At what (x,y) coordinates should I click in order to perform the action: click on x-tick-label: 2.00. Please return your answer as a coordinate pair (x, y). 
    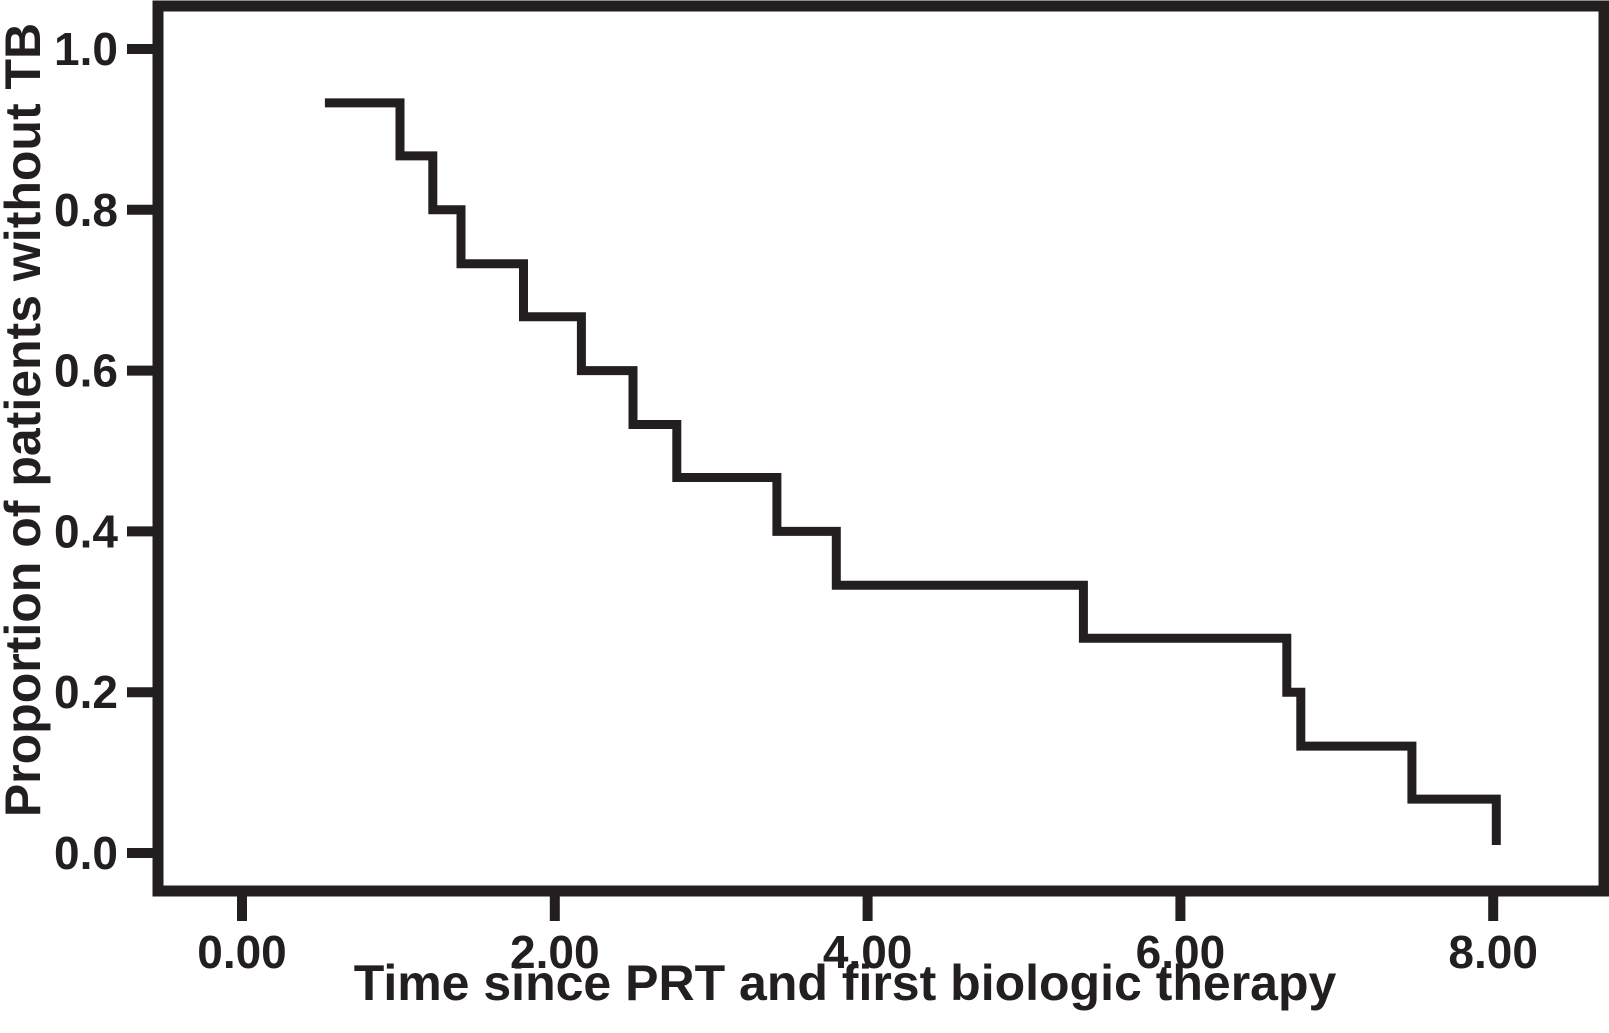
    Looking at the image, I should click on (555, 952).